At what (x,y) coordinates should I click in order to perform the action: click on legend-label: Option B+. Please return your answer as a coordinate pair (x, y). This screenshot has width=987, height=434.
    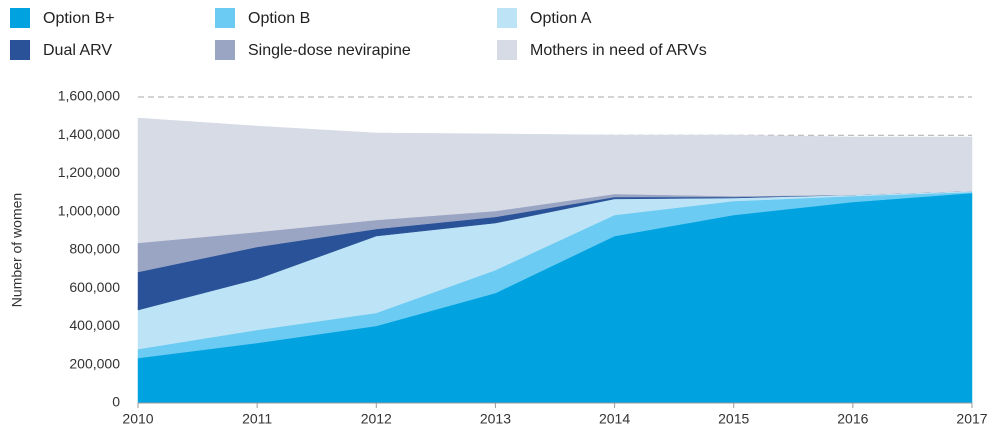
    Looking at the image, I should click on (79, 18).